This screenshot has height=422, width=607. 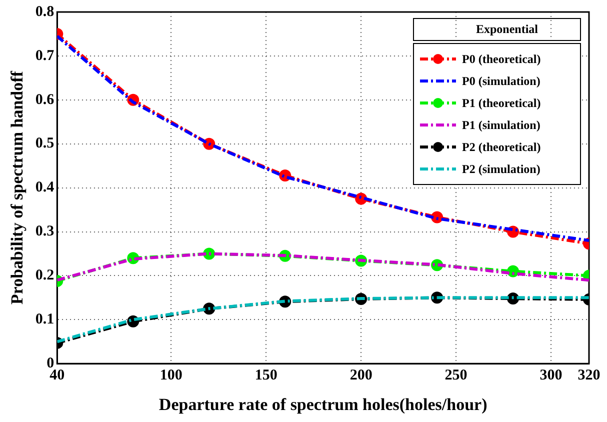 I want to click on legend-label: P0 (theoretical), so click(x=501, y=59).